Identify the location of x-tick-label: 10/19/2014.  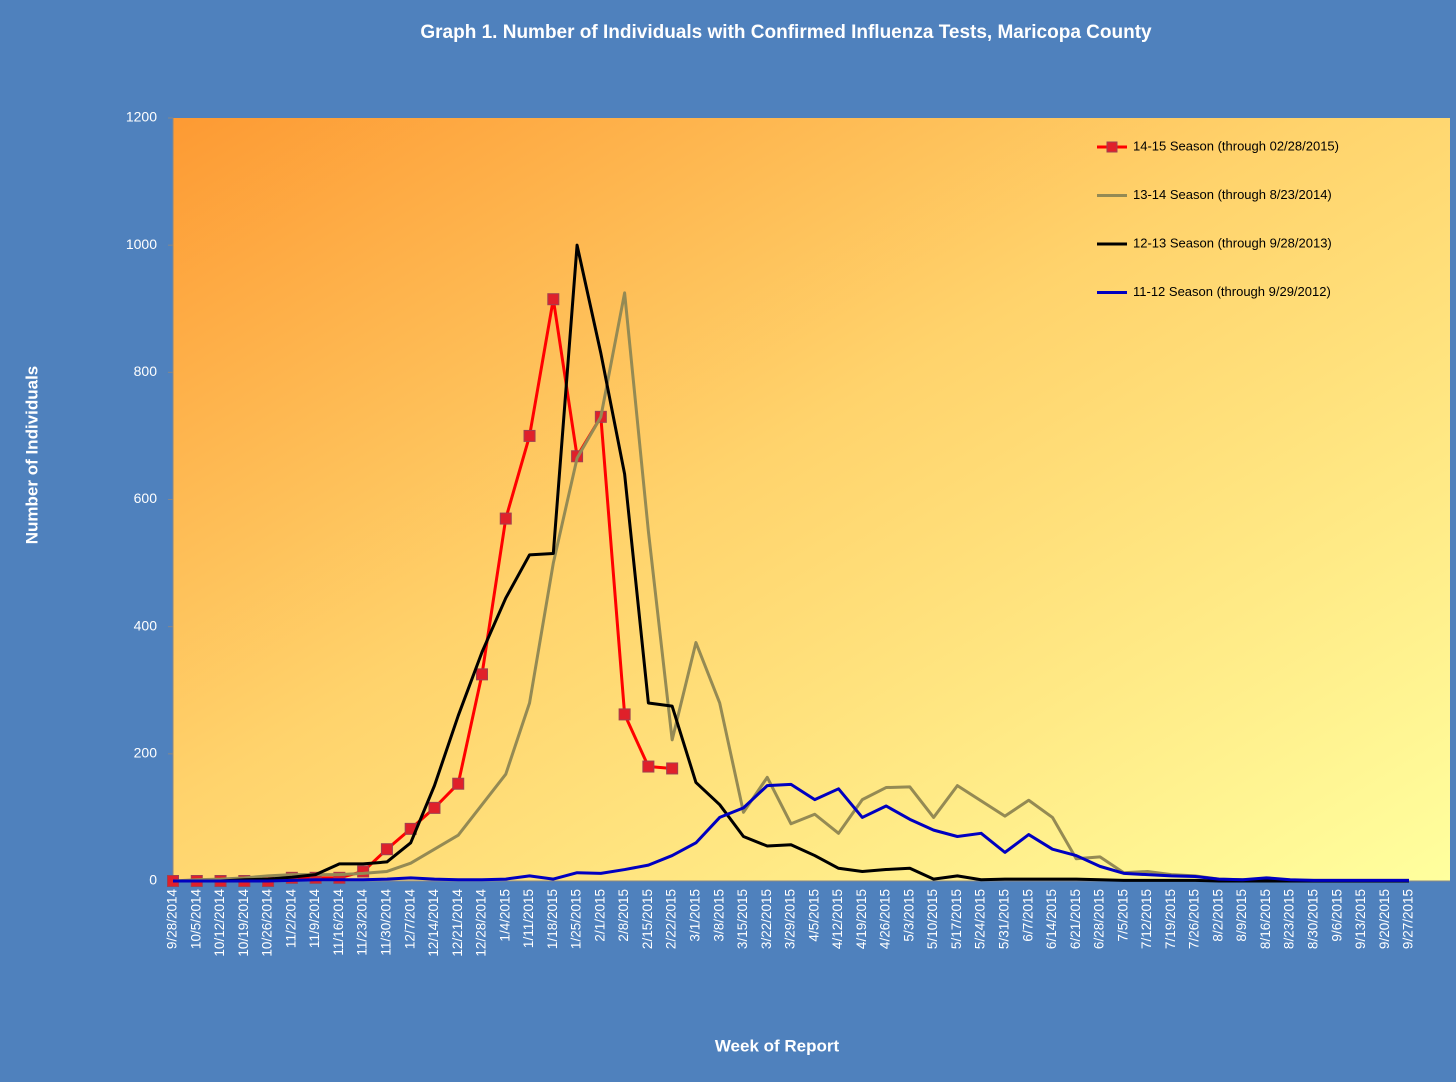
(243, 923).